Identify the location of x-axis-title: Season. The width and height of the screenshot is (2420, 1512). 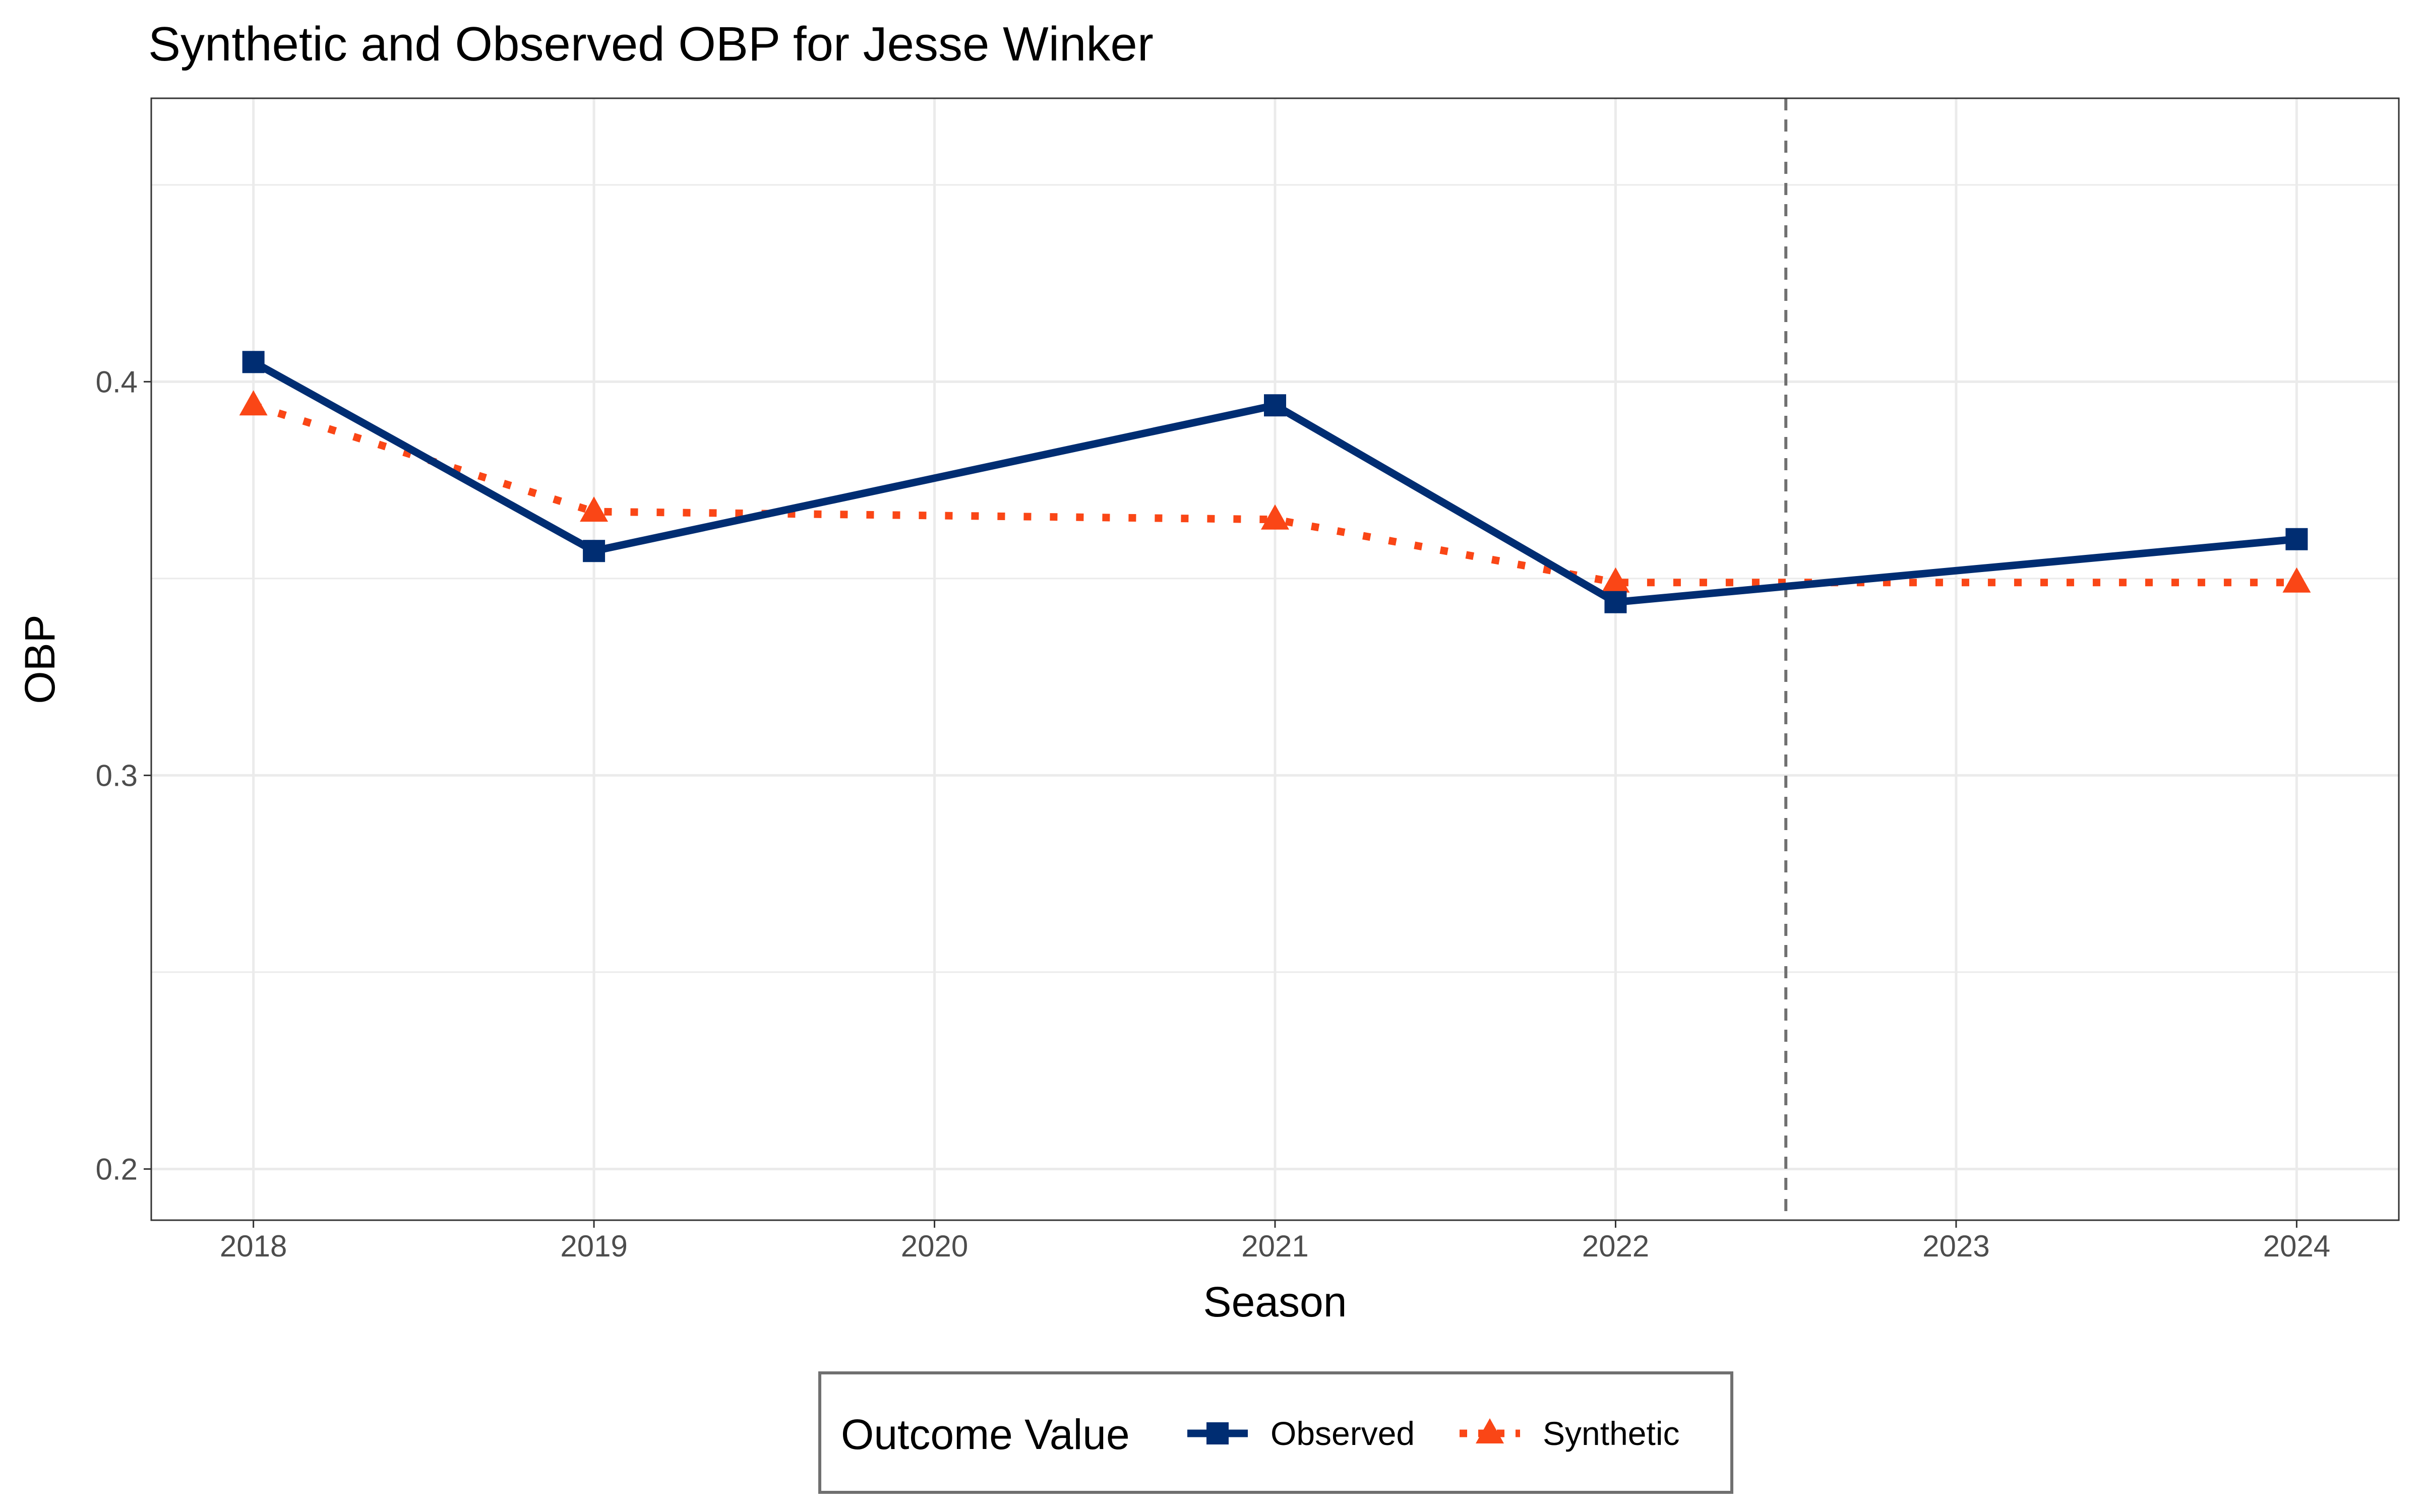
(1275, 1302).